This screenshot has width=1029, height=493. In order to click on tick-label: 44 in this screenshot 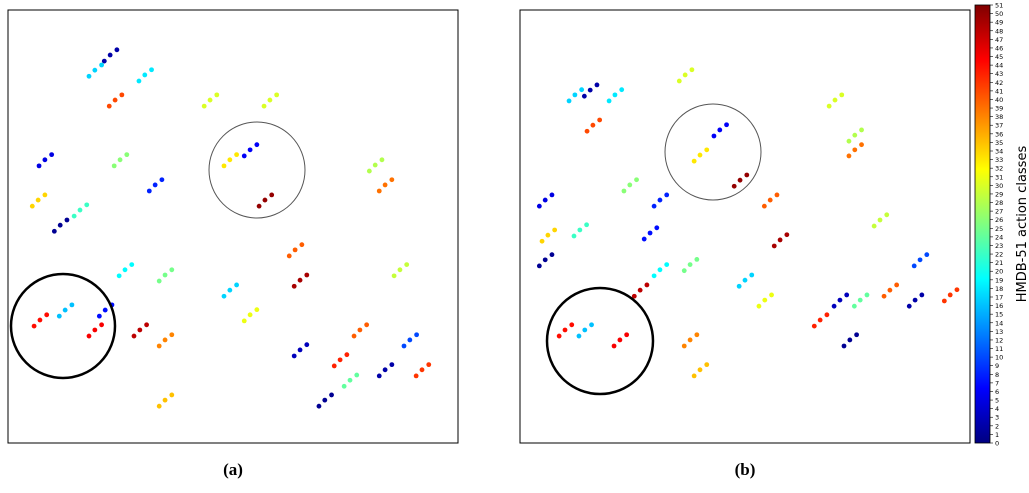, I will do `click(999, 66)`.